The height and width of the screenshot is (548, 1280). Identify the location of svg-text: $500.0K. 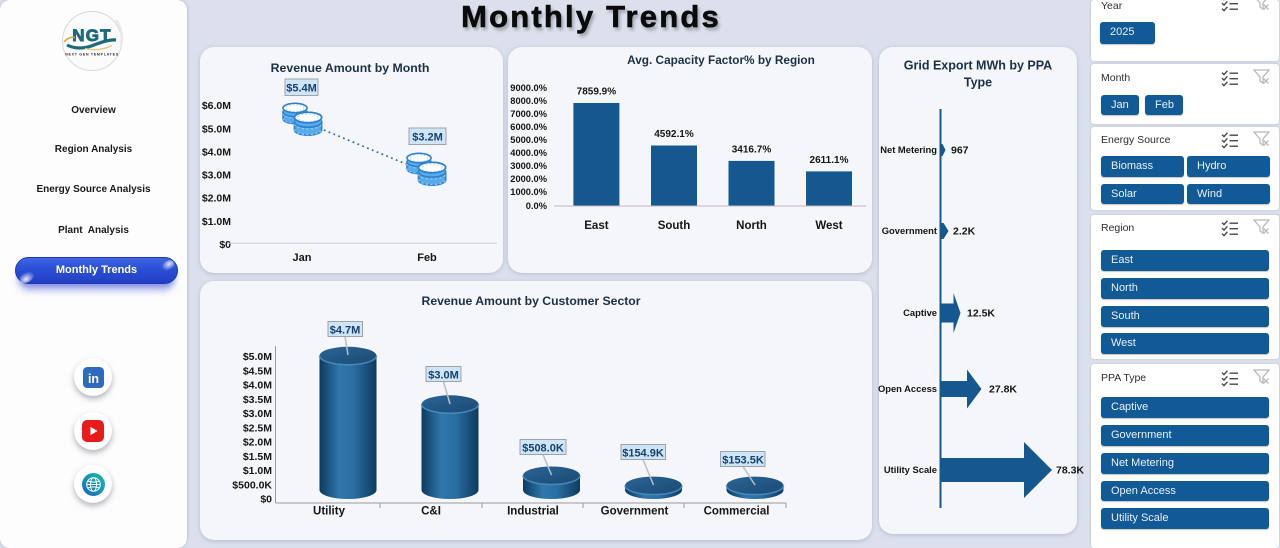
(252, 485).